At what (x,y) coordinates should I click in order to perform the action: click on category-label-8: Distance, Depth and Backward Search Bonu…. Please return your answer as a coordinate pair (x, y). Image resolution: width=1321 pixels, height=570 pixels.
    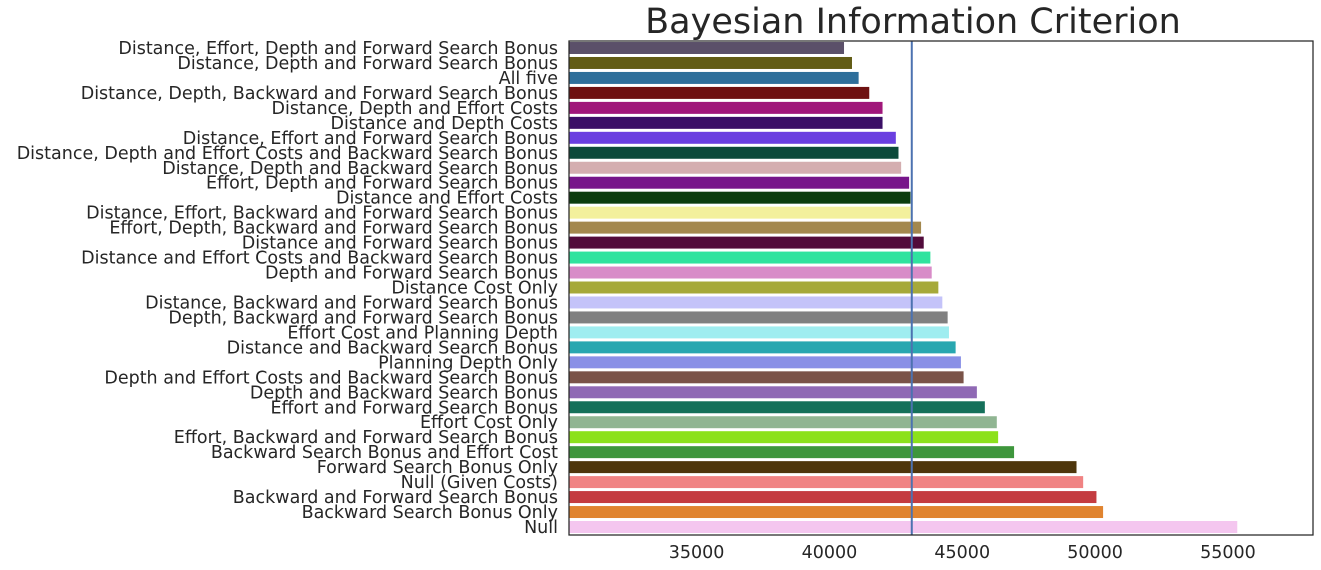
    Looking at the image, I should click on (360, 169).